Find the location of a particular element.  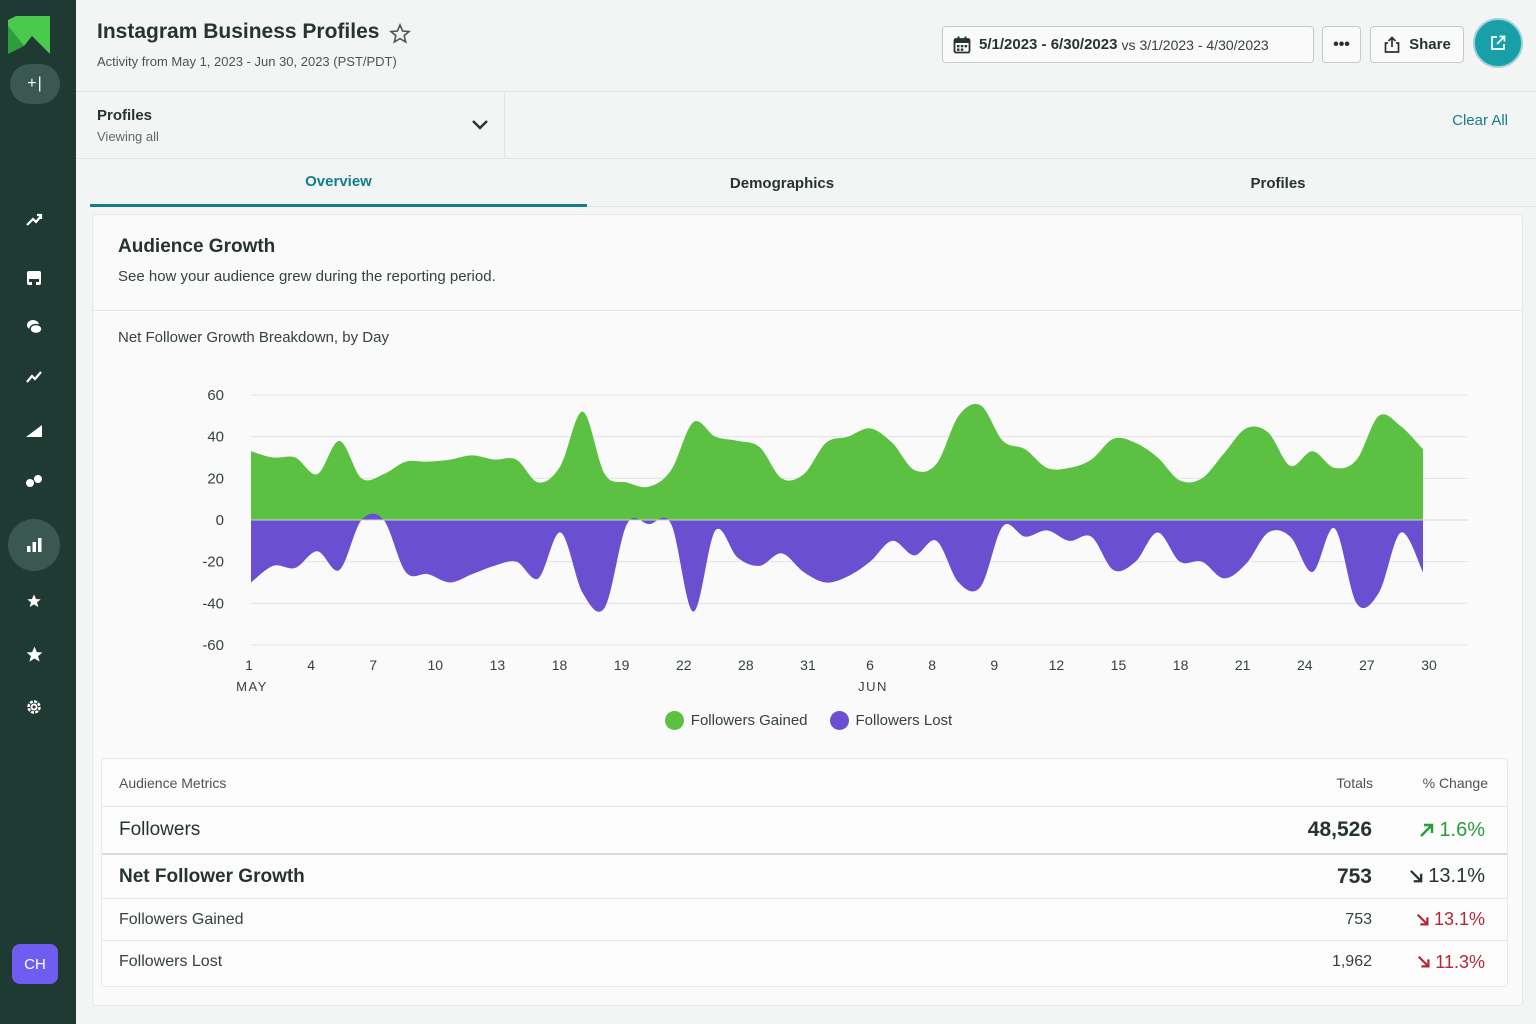

y-tick-label: 40 is located at coordinates (215, 437).